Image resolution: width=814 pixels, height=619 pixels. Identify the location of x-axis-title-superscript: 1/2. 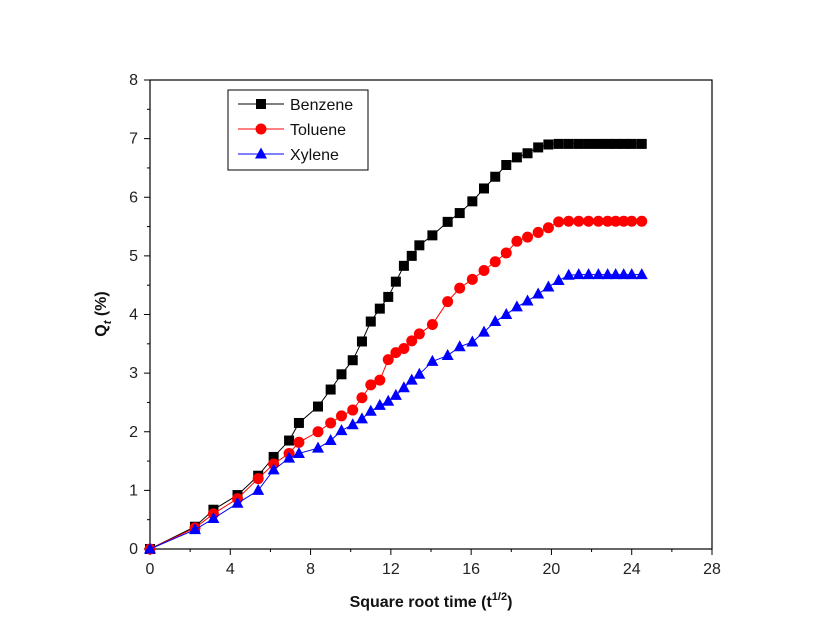
(499, 597).